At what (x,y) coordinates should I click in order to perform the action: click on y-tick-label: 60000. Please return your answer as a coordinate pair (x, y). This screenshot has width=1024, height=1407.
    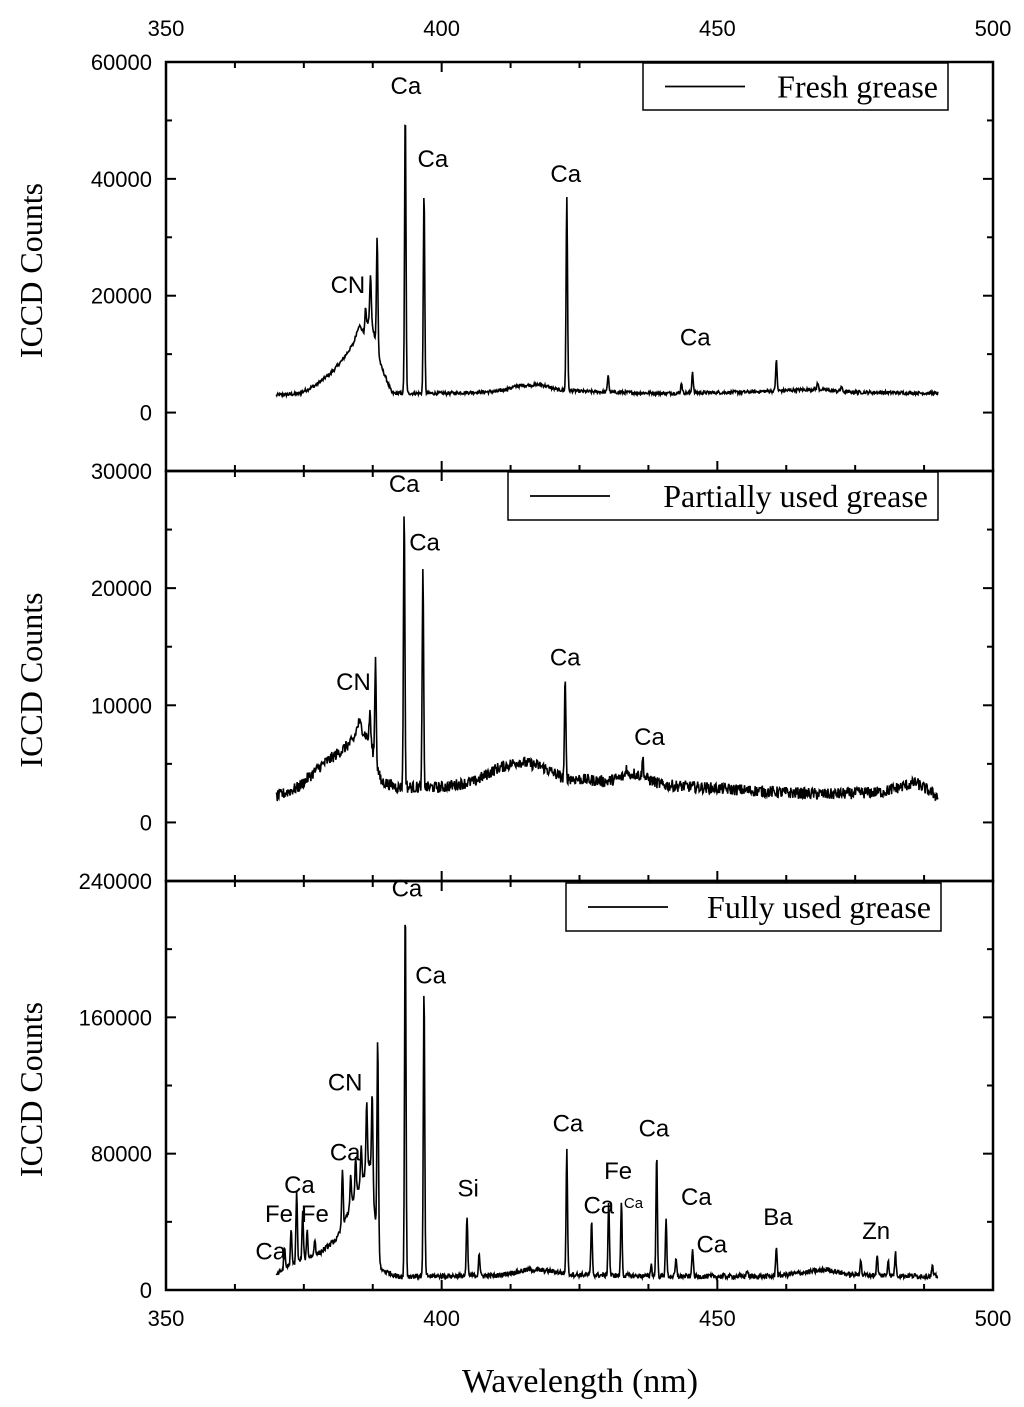
    Looking at the image, I should click on (121, 62).